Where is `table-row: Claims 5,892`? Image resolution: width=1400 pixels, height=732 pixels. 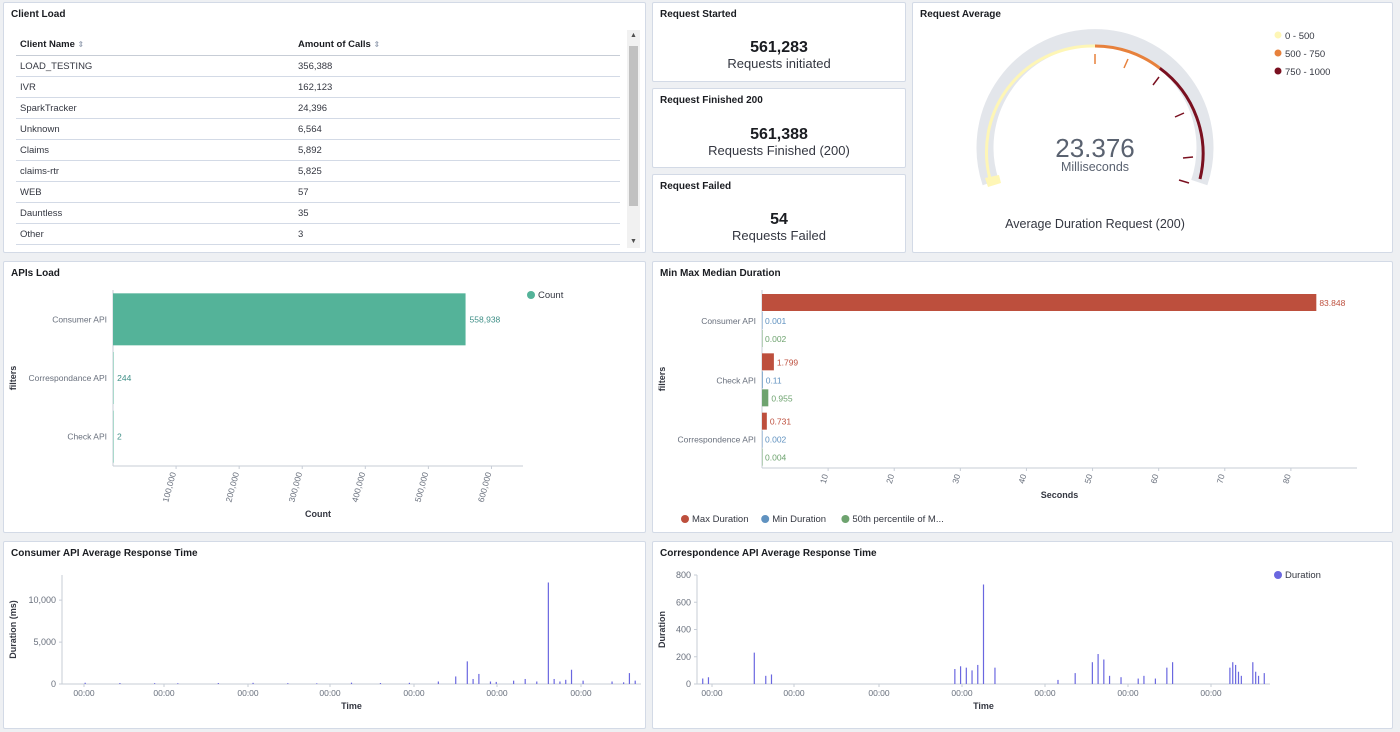
table-row: Claims 5,892 is located at coordinates (318, 150).